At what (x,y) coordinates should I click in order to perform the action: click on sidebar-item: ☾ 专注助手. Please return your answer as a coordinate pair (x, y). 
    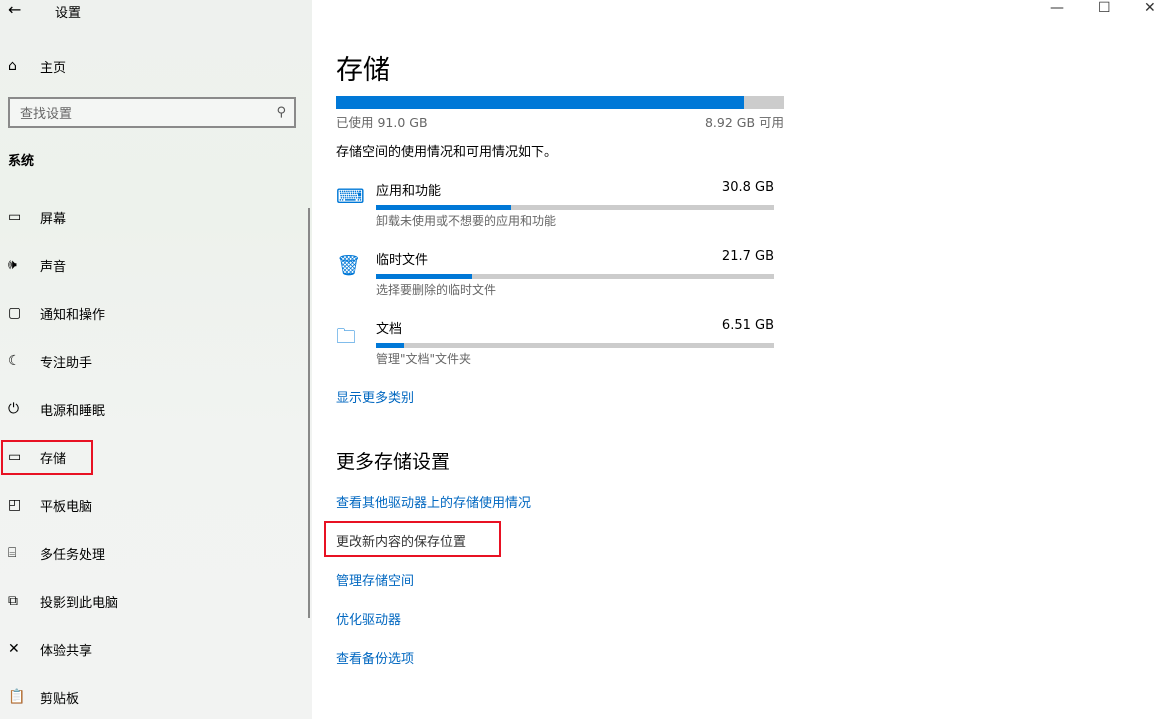
    Looking at the image, I should click on (50, 361).